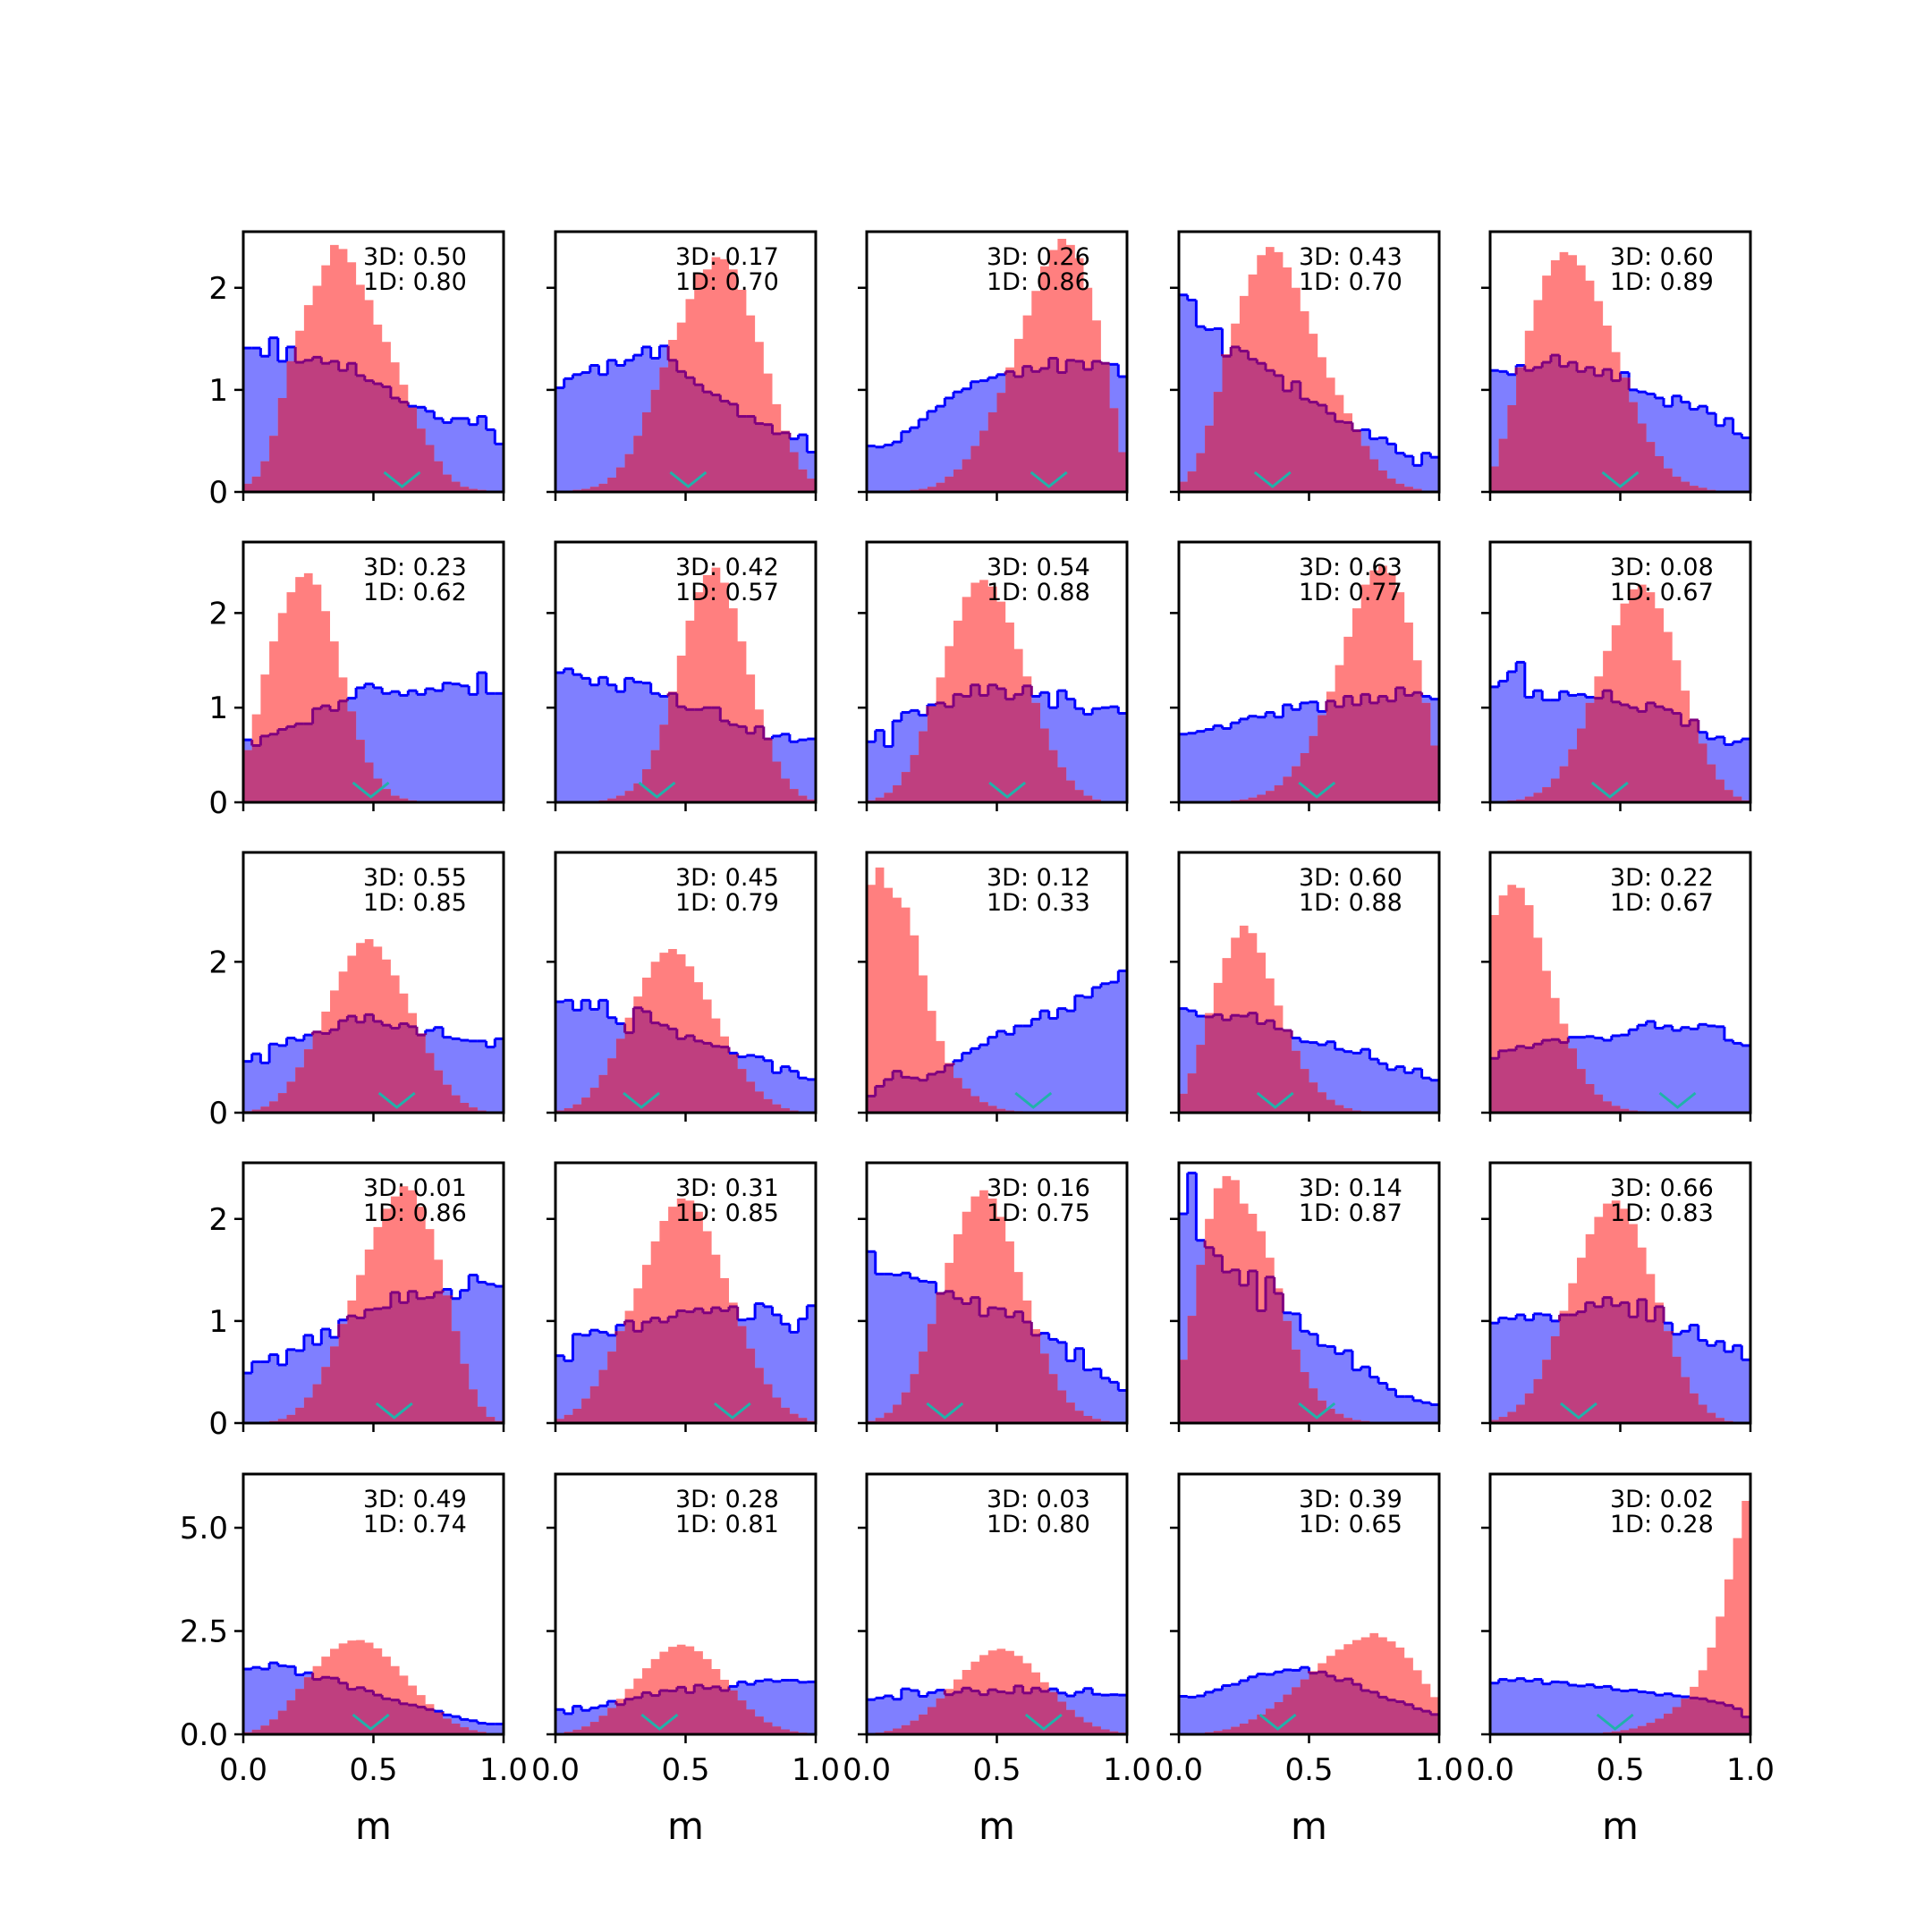 The image size is (1932, 1932). What do you see at coordinates (727, 592) in the screenshot?
I see `annotation-1d: 1D: 0.57` at bounding box center [727, 592].